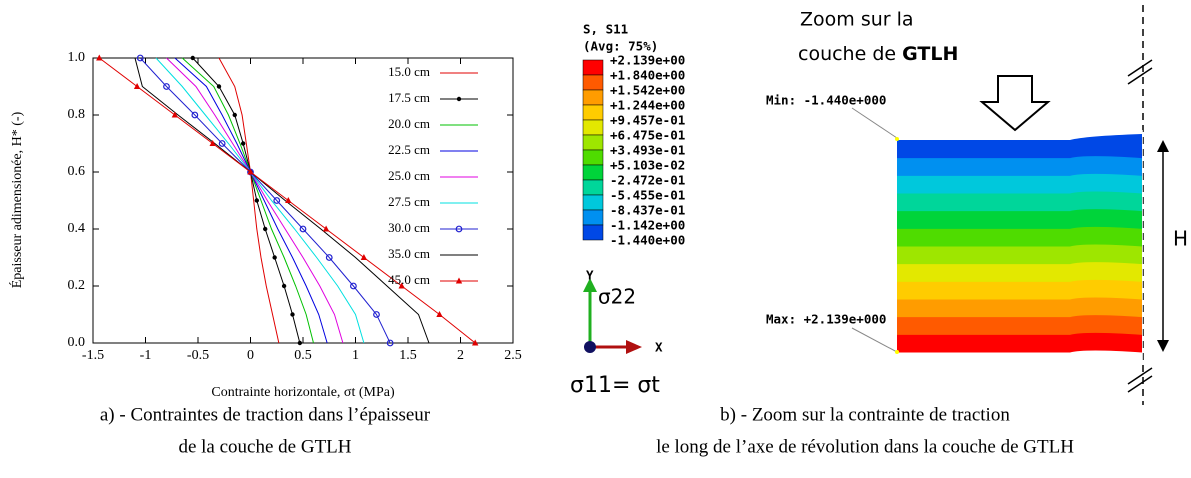  I want to click on x-tick-label: 2, so click(460, 355).